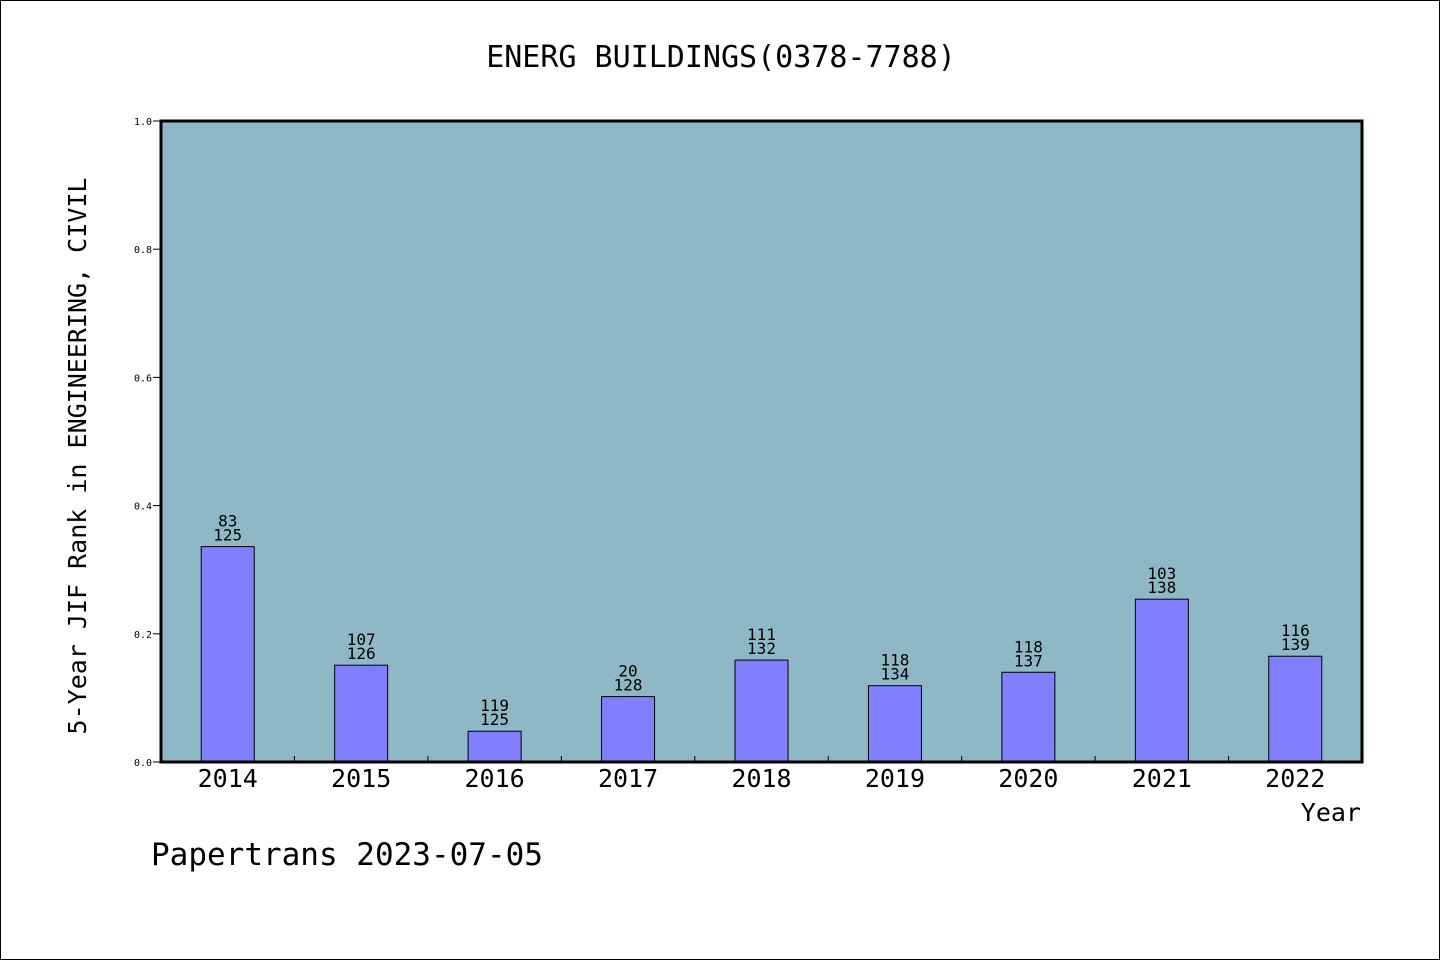  I want to click on data-label-rank: 107, so click(361, 639).